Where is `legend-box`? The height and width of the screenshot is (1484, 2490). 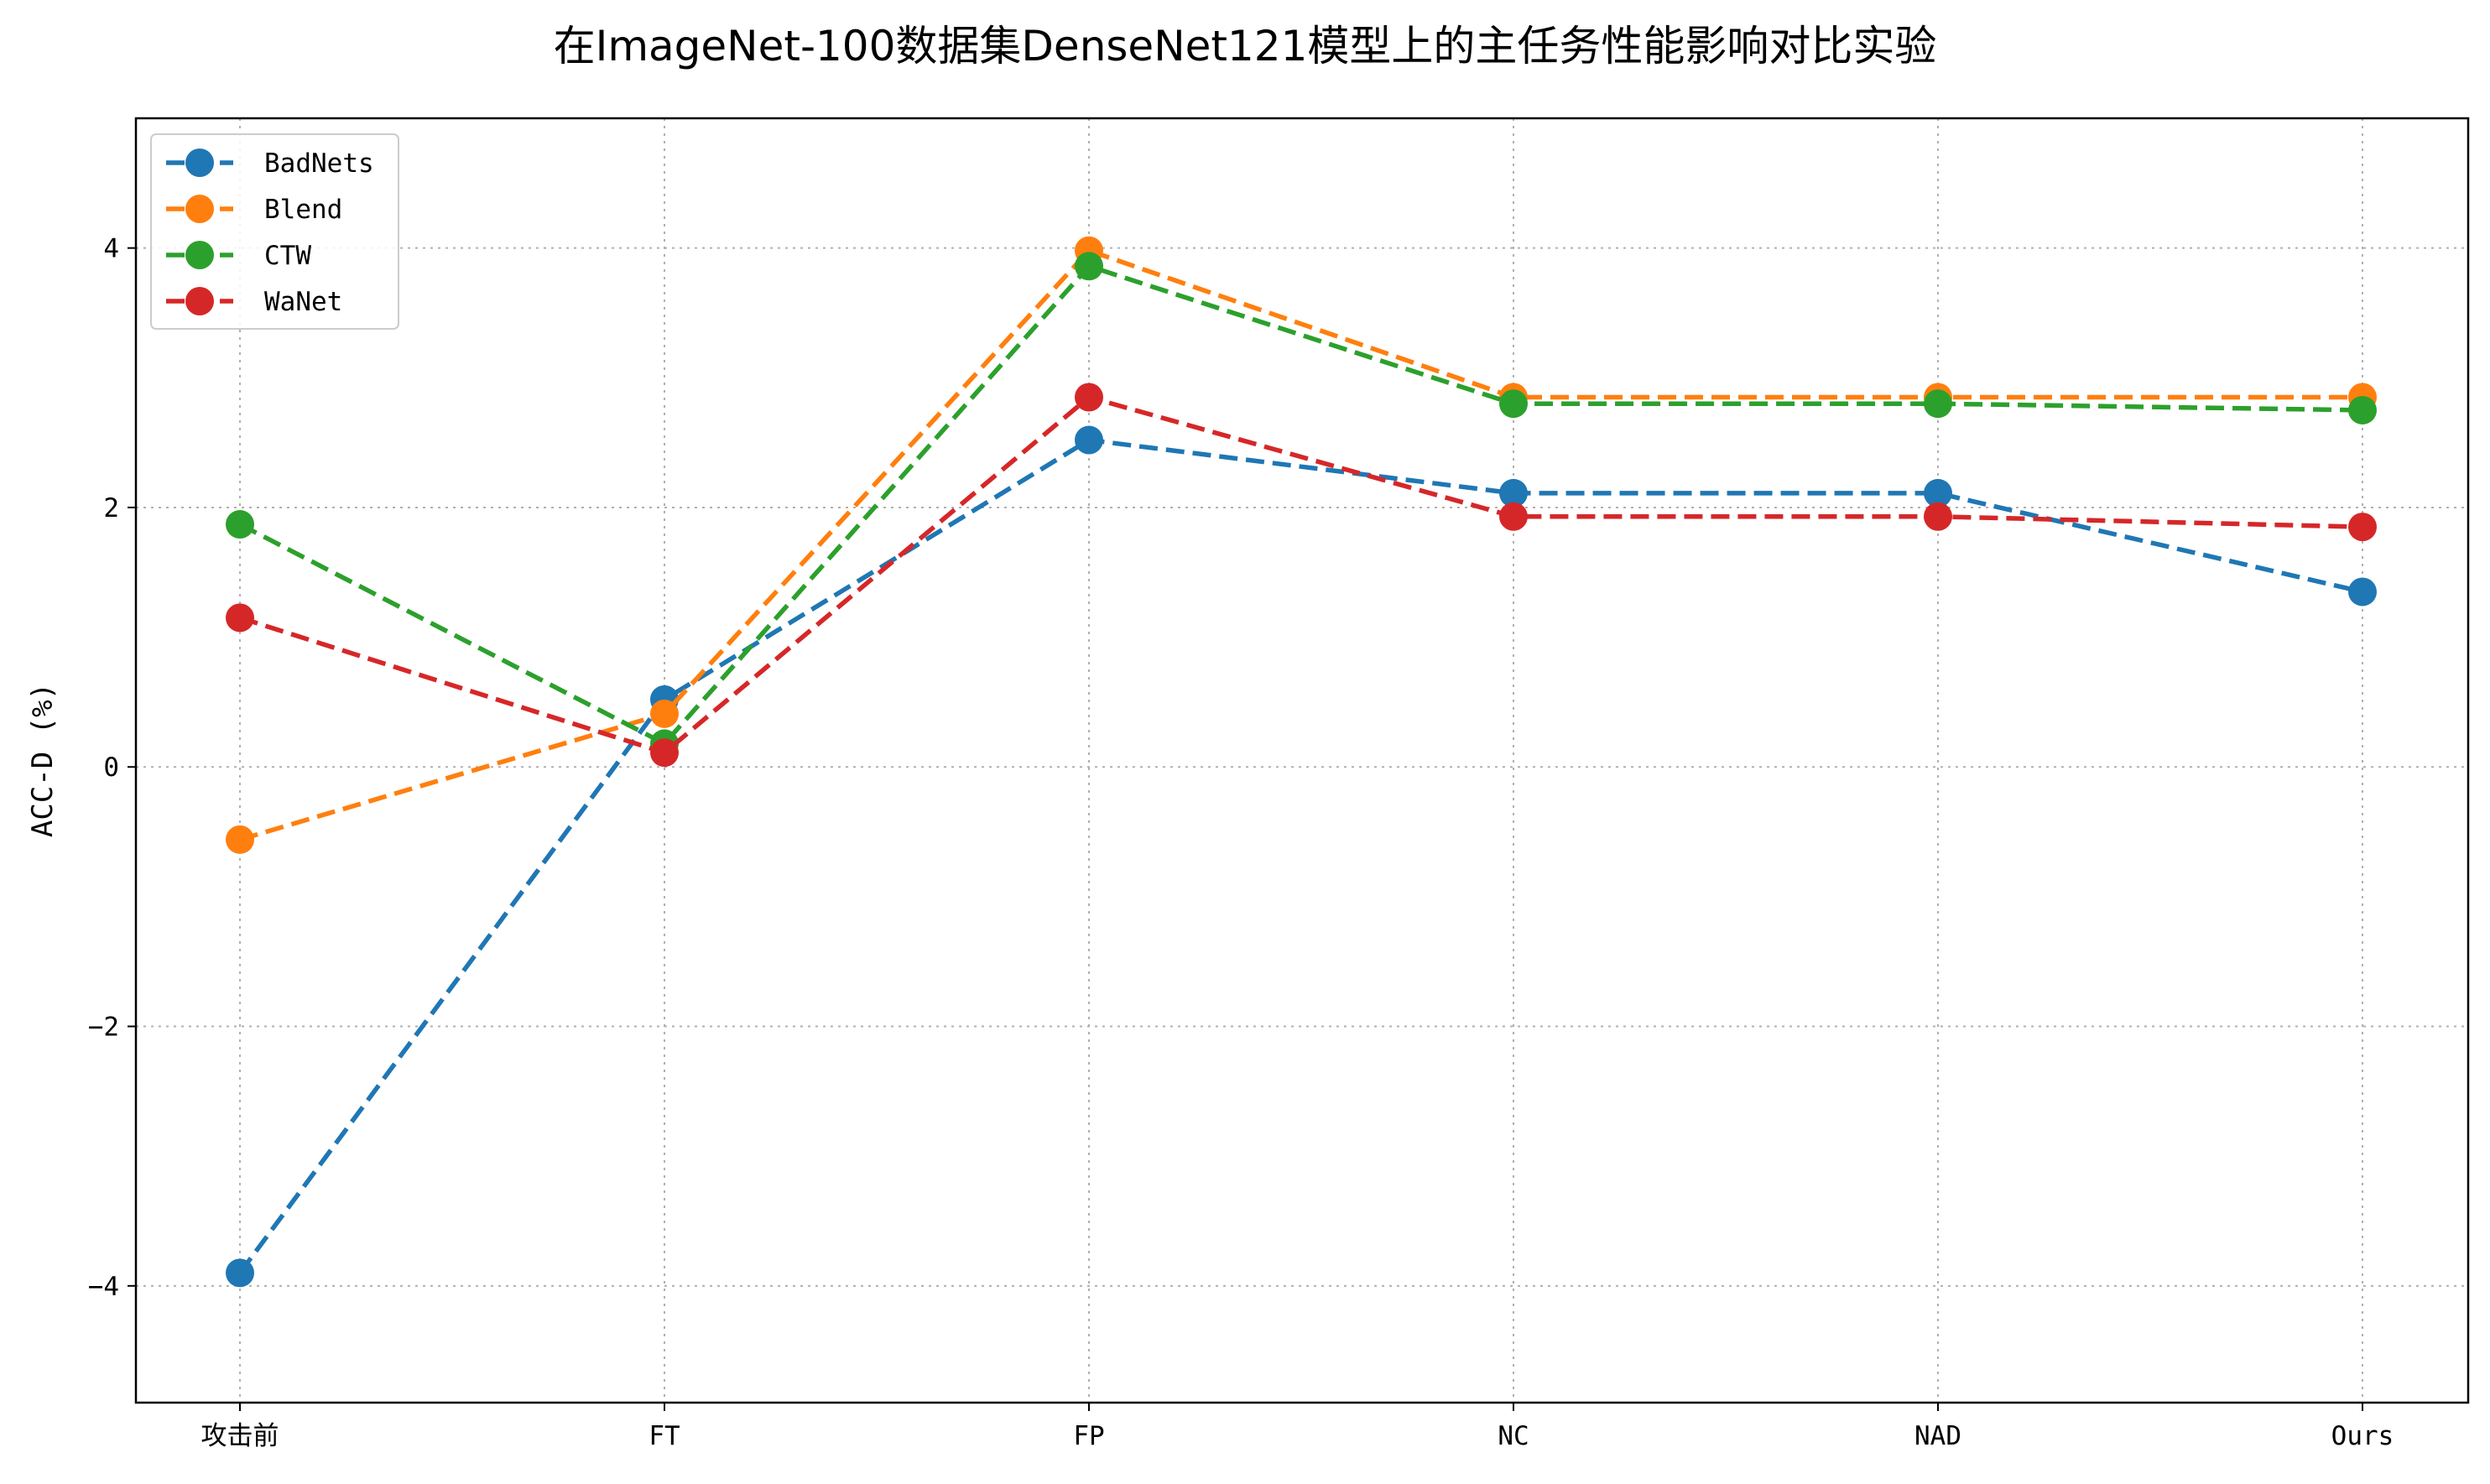
legend-box is located at coordinates (274, 231).